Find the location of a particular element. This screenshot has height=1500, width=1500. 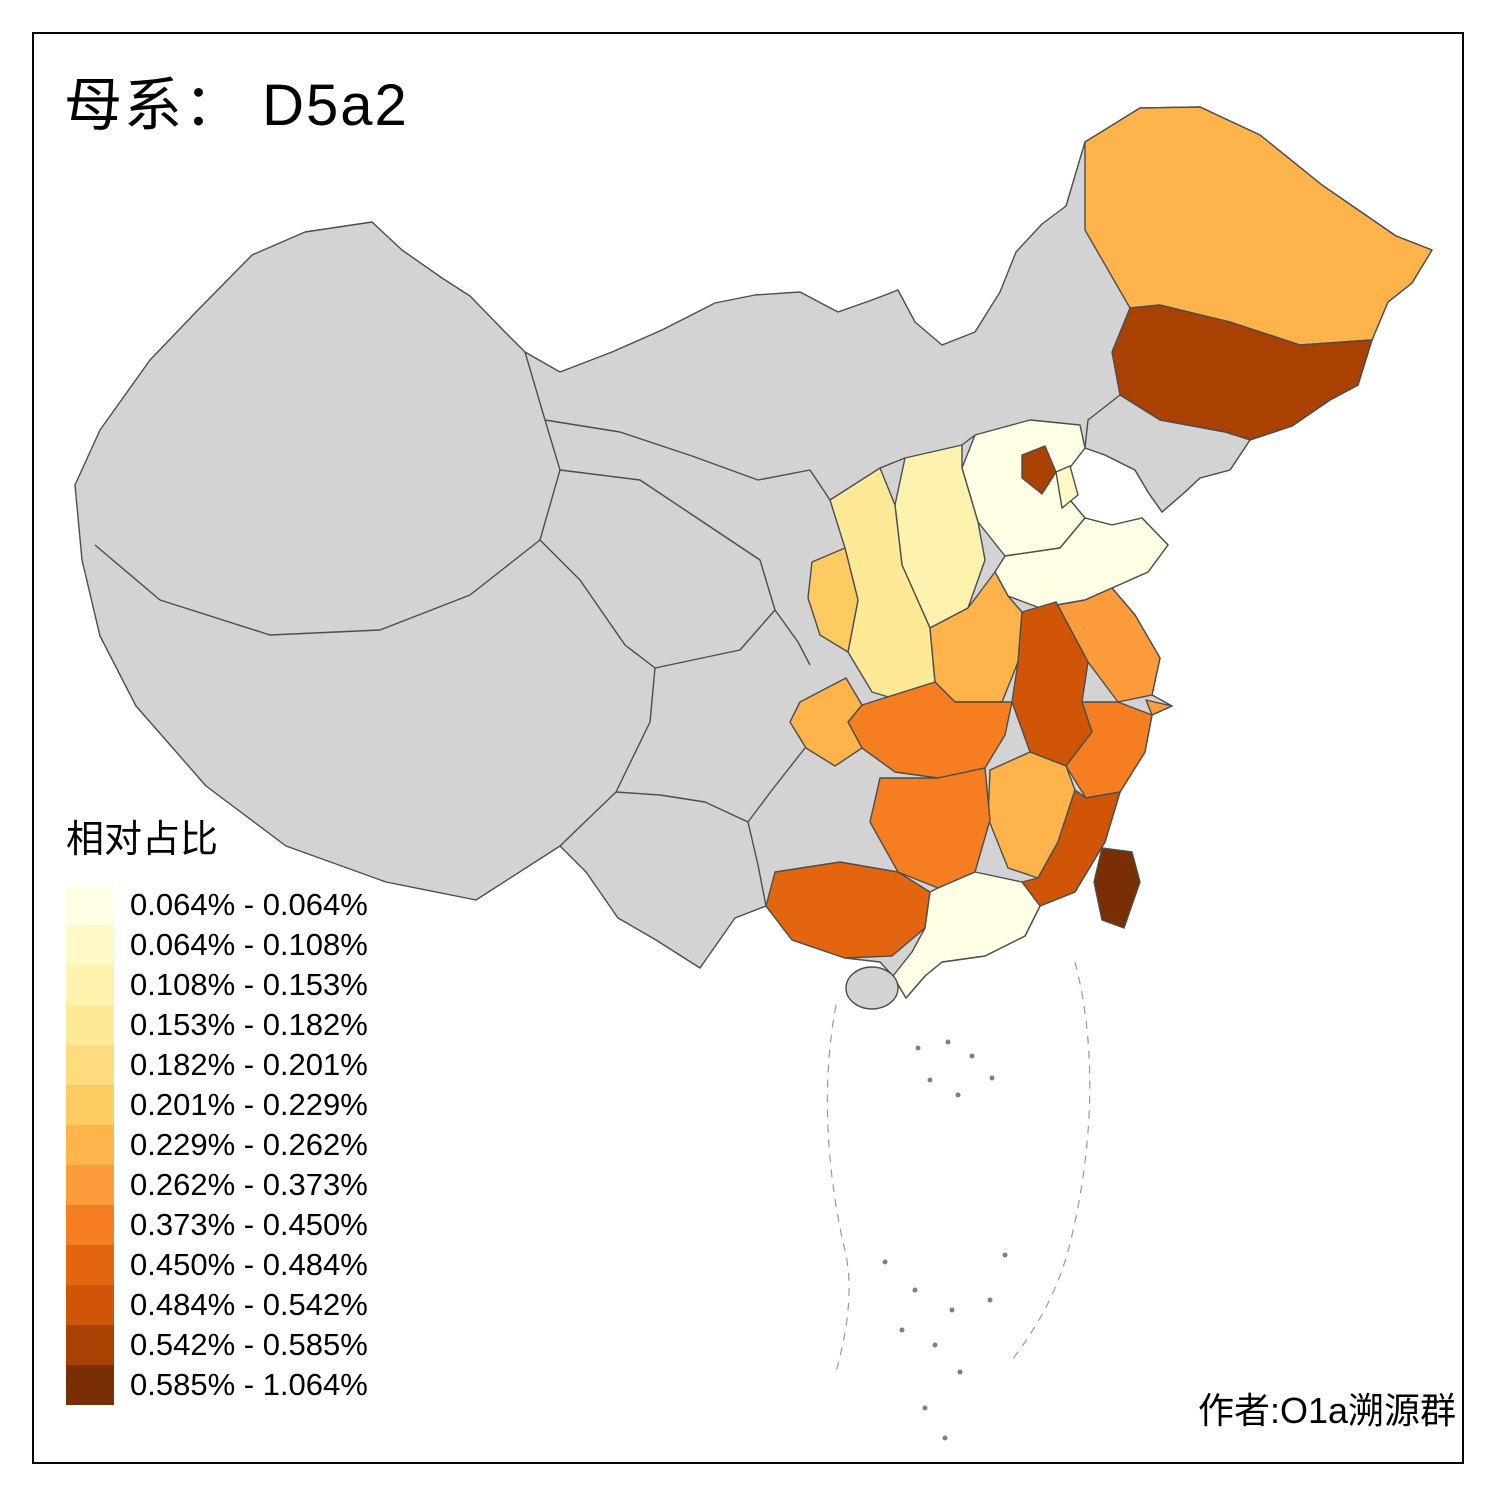

sea-boundary-line-east is located at coordinates (1051, 1161).